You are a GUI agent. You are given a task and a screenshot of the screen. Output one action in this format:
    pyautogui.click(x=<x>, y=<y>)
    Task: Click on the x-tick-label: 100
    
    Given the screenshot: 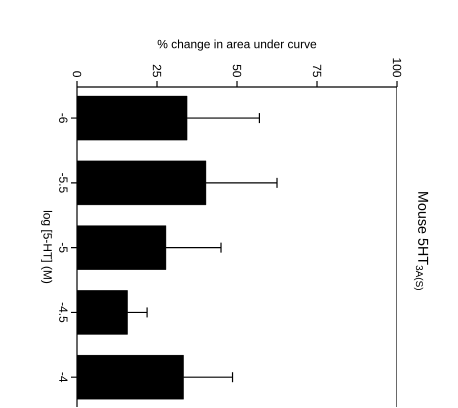 What is the action you would take?
    pyautogui.click(x=397, y=68)
    